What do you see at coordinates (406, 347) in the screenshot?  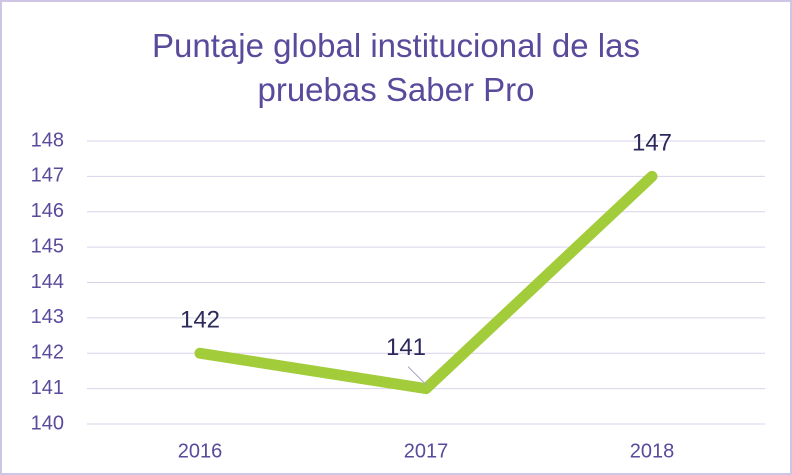 I see `data-label: 141` at bounding box center [406, 347].